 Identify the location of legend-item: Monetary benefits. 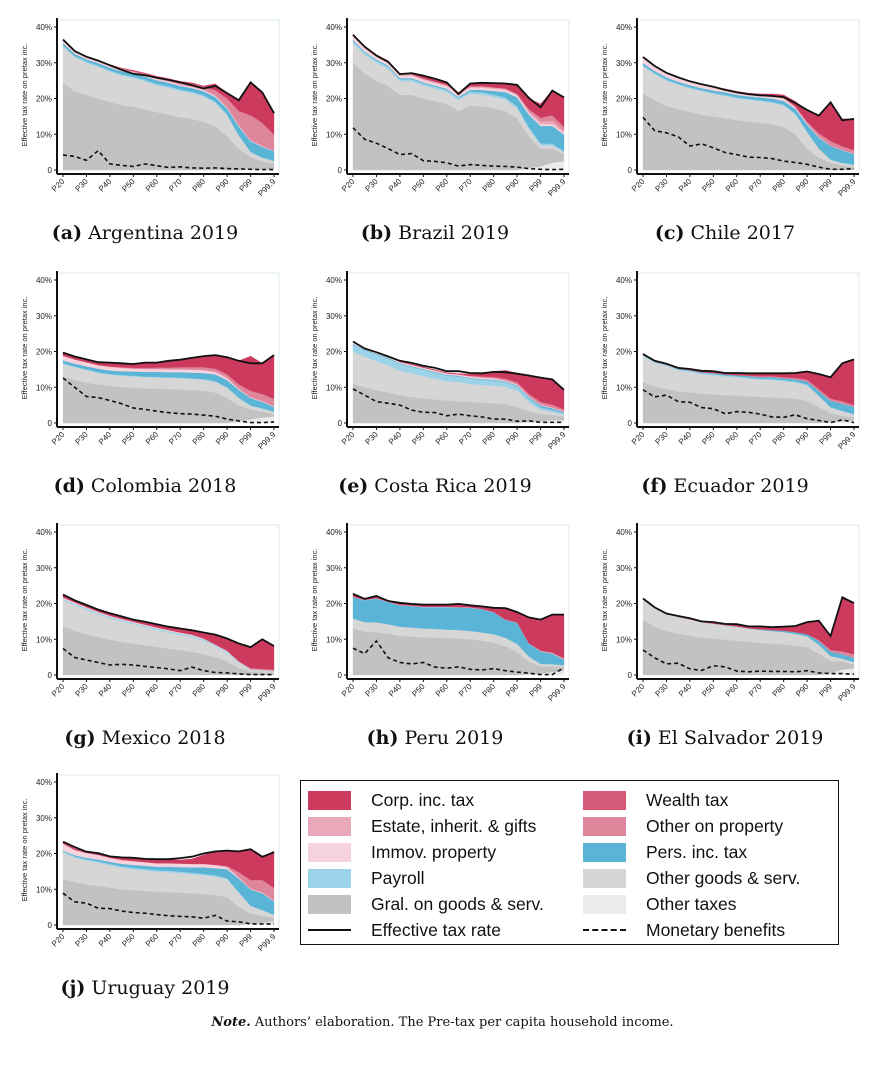
(691, 930).